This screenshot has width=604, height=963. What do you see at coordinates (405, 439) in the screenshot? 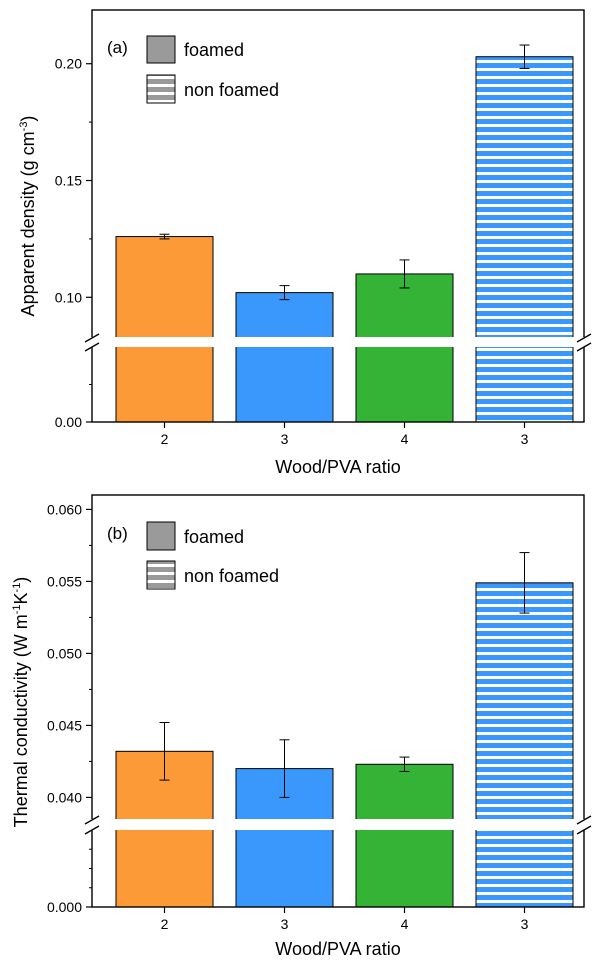
I see `density-x-tick-label: 4` at bounding box center [405, 439].